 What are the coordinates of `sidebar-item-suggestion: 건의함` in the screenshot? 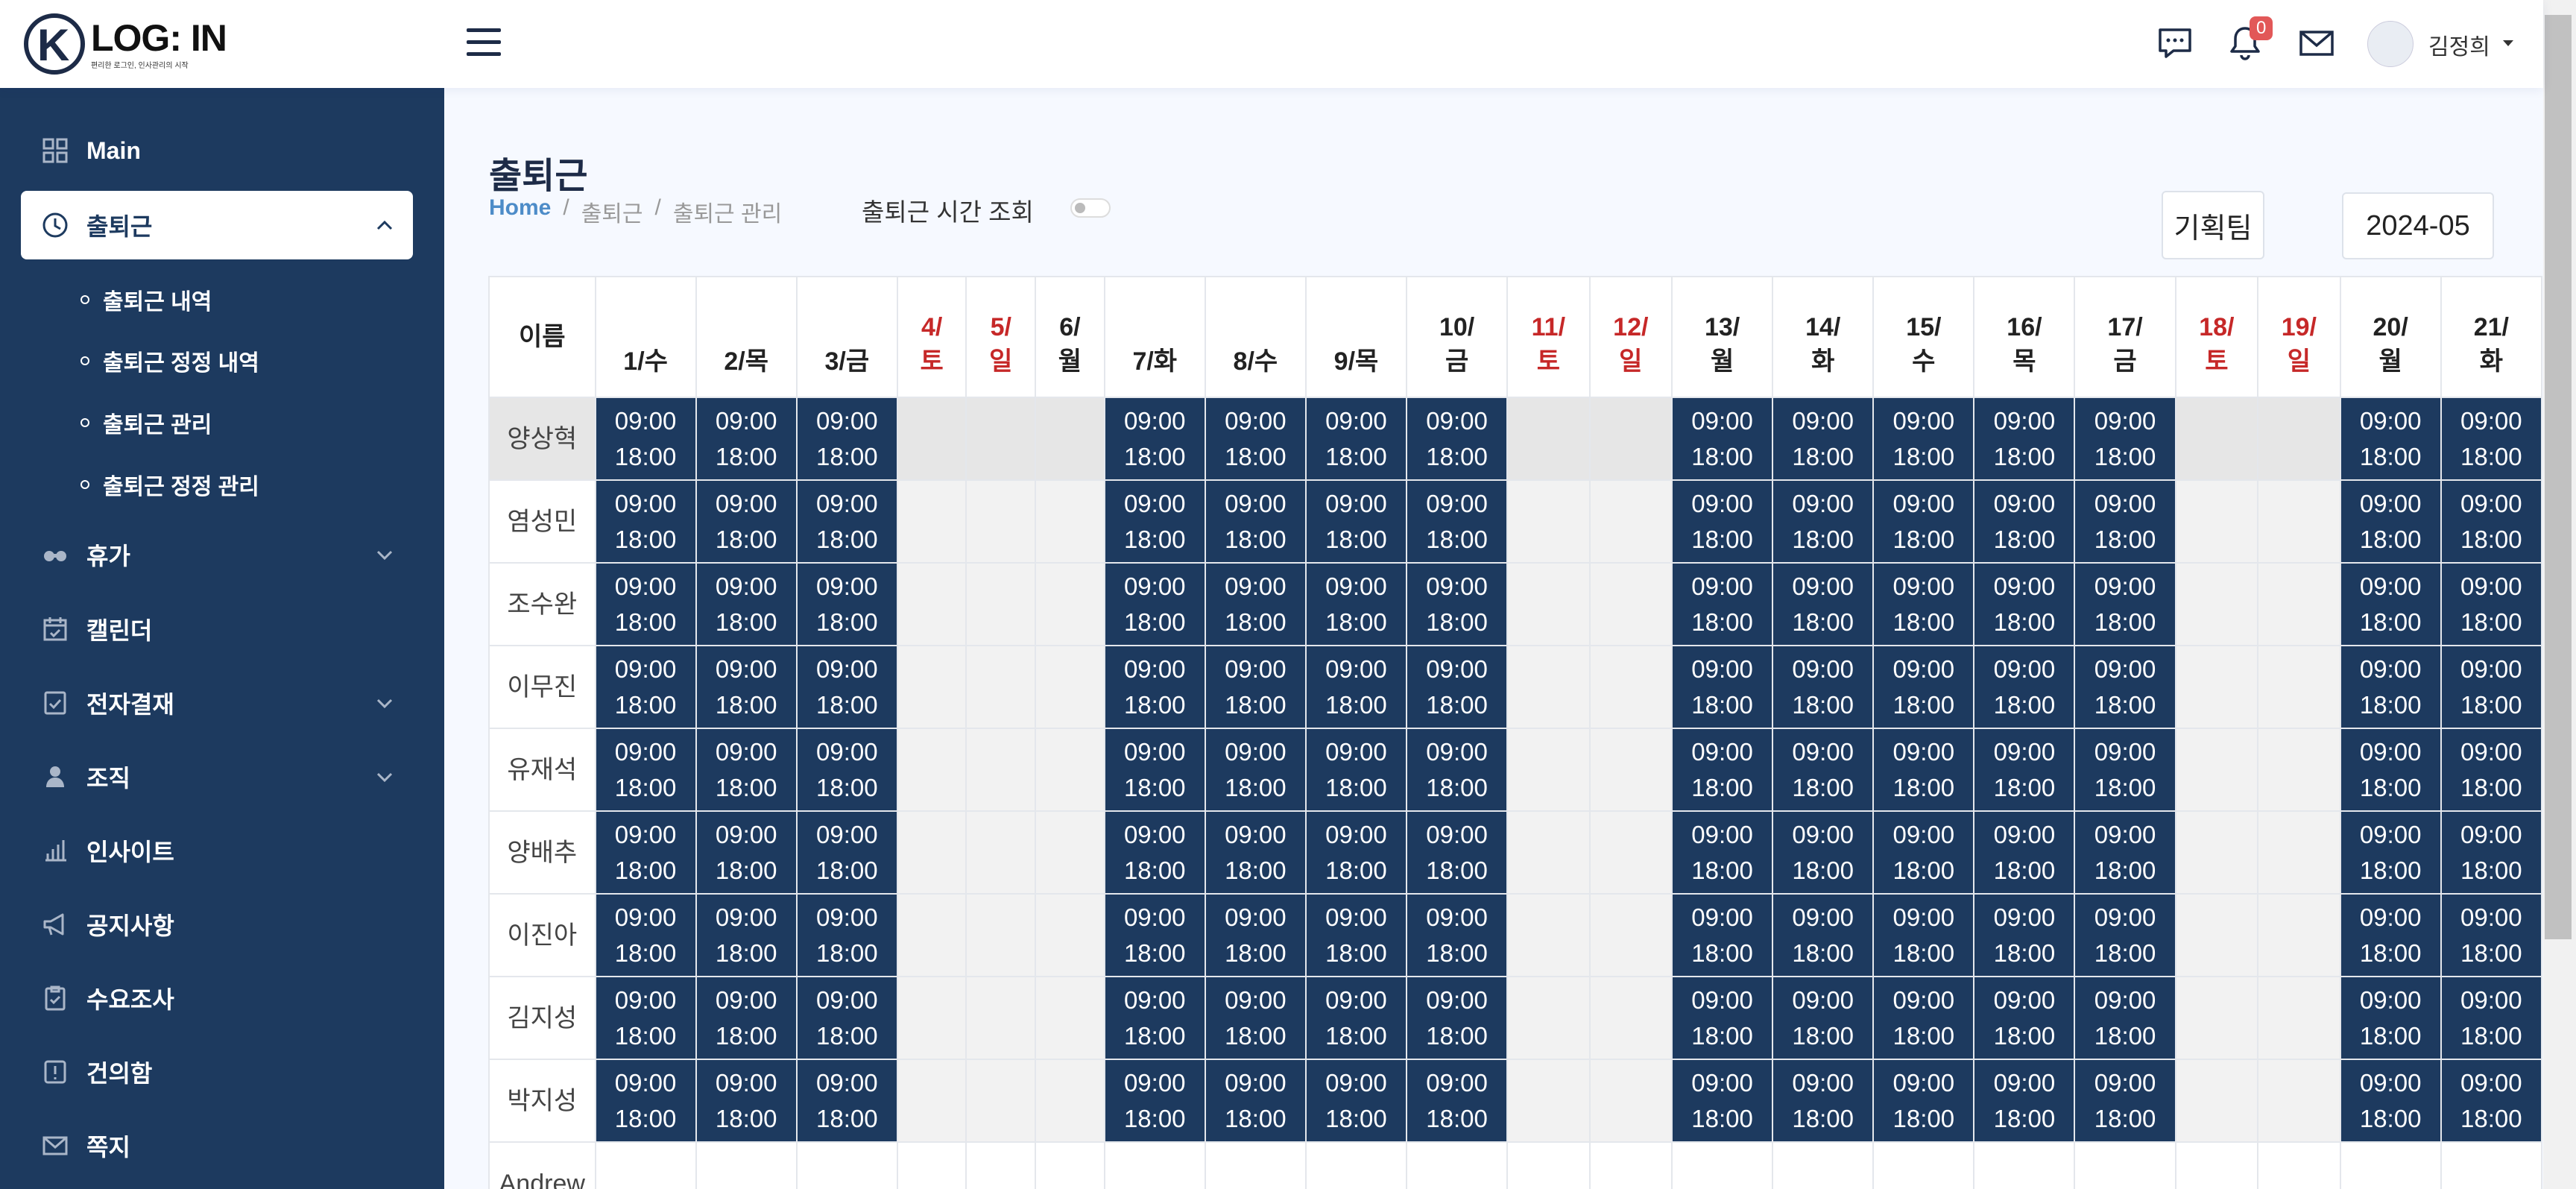 It's located at (217, 1072).